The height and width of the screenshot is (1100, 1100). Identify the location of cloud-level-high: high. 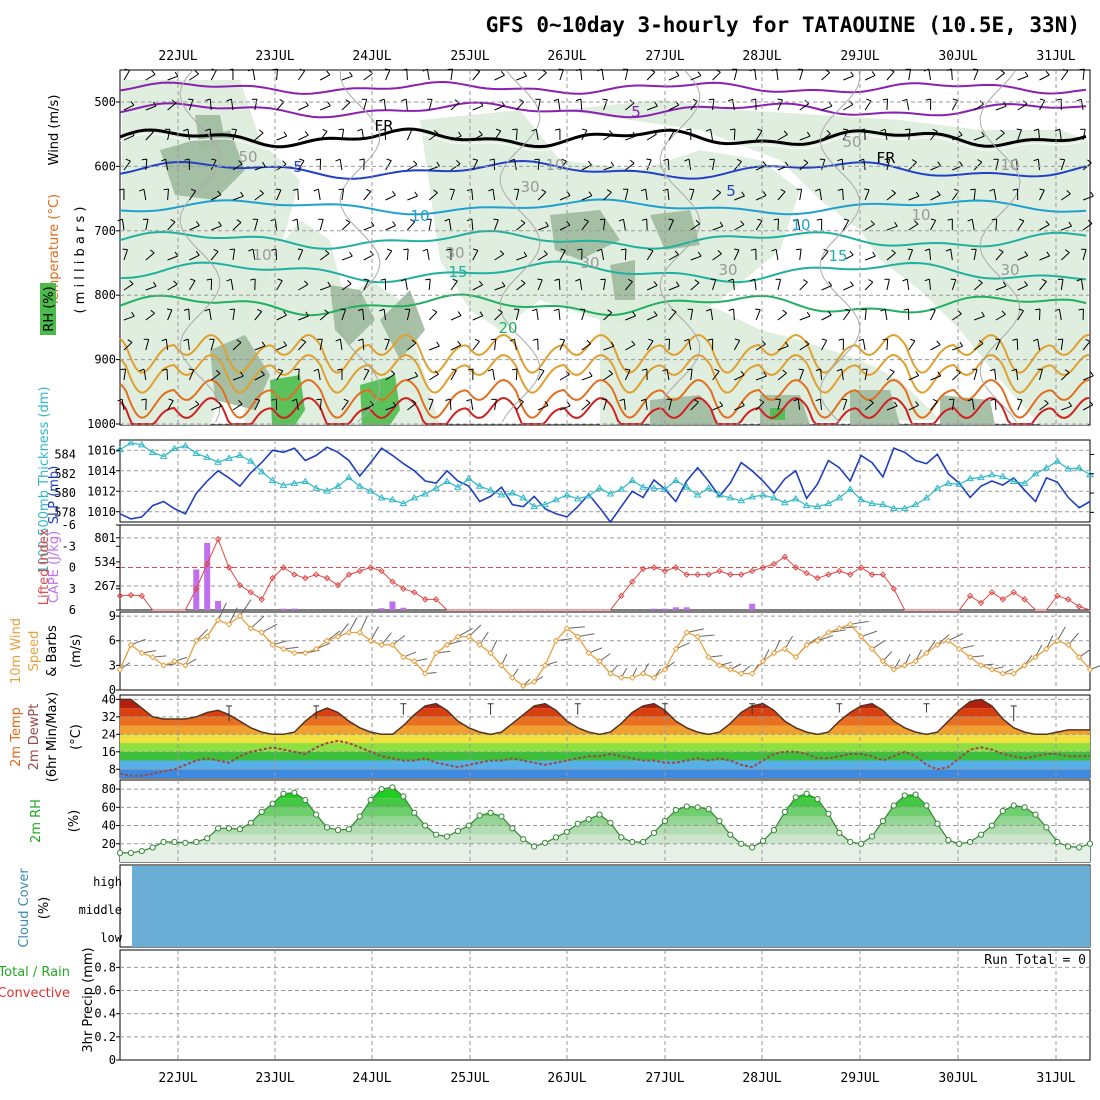
(107, 882).